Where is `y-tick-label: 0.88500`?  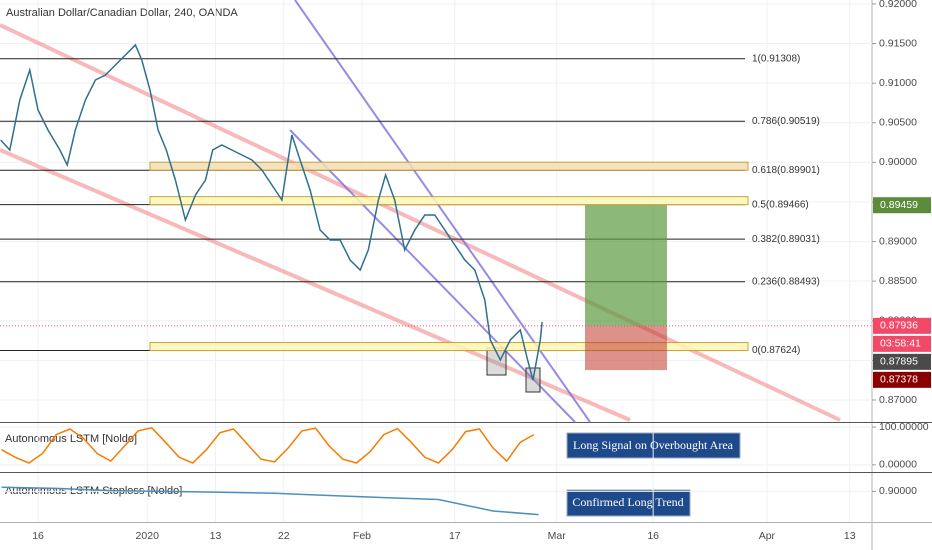
y-tick-label: 0.88500 is located at coordinates (898, 281).